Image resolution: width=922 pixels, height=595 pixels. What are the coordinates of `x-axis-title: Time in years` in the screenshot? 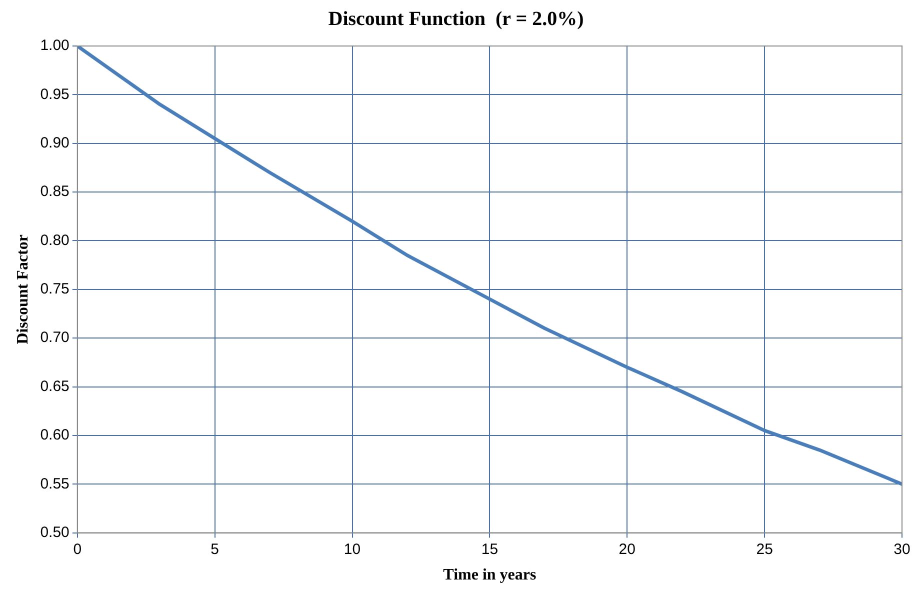 It's located at (489, 575).